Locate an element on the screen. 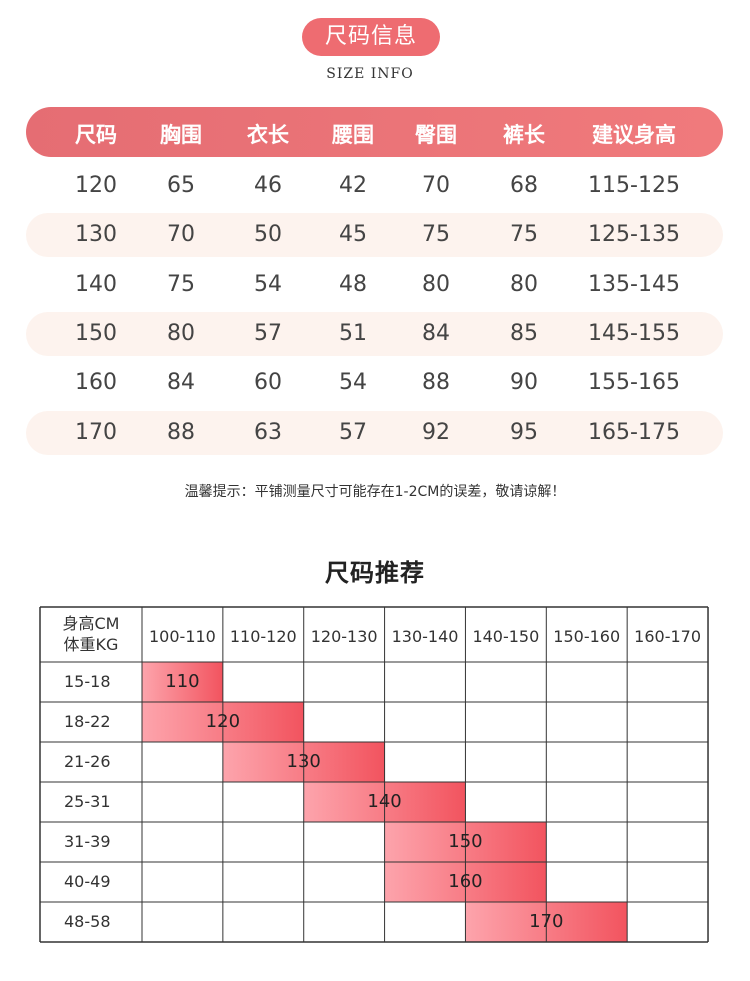 The height and width of the screenshot is (981, 750). grid-corner-label: 身高CM 体重KG is located at coordinates (91, 634).